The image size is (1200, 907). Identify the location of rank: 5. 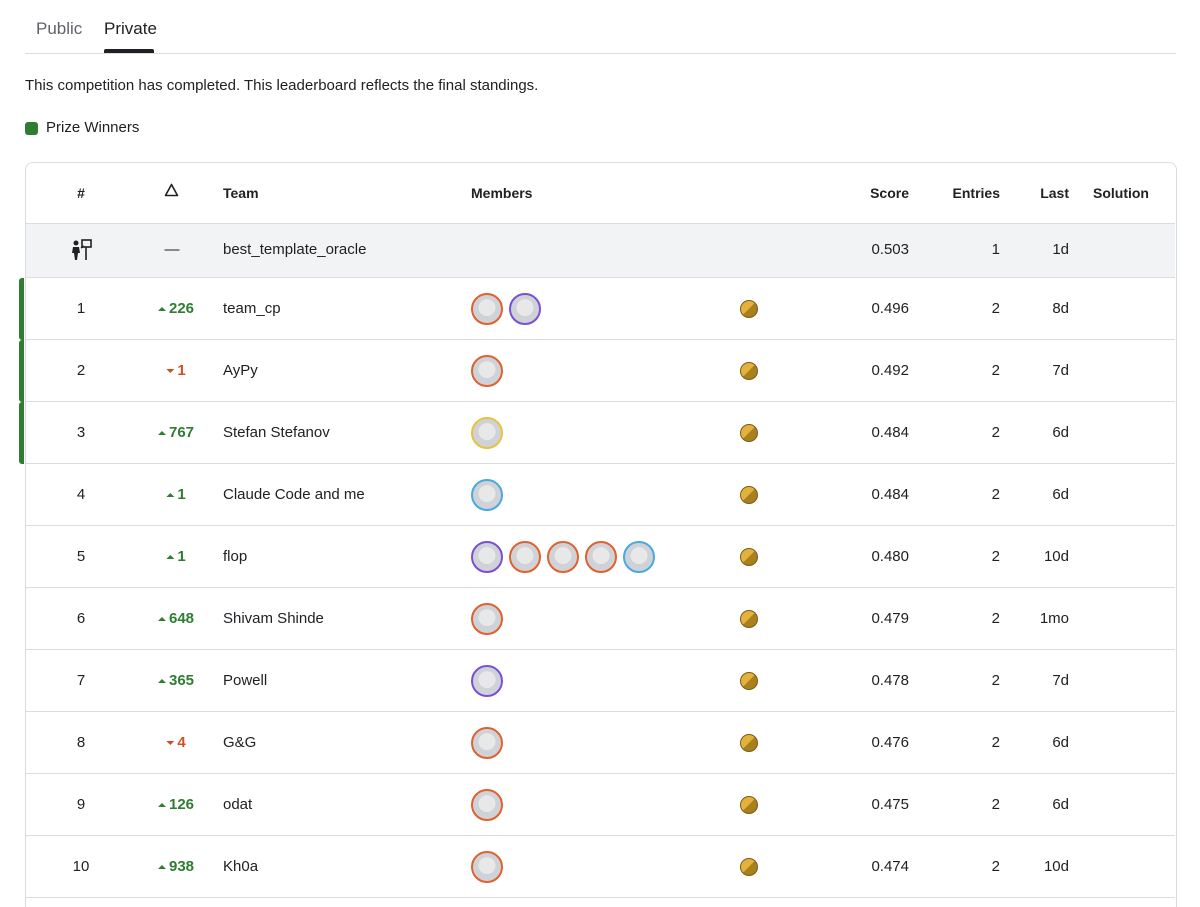
(81, 556).